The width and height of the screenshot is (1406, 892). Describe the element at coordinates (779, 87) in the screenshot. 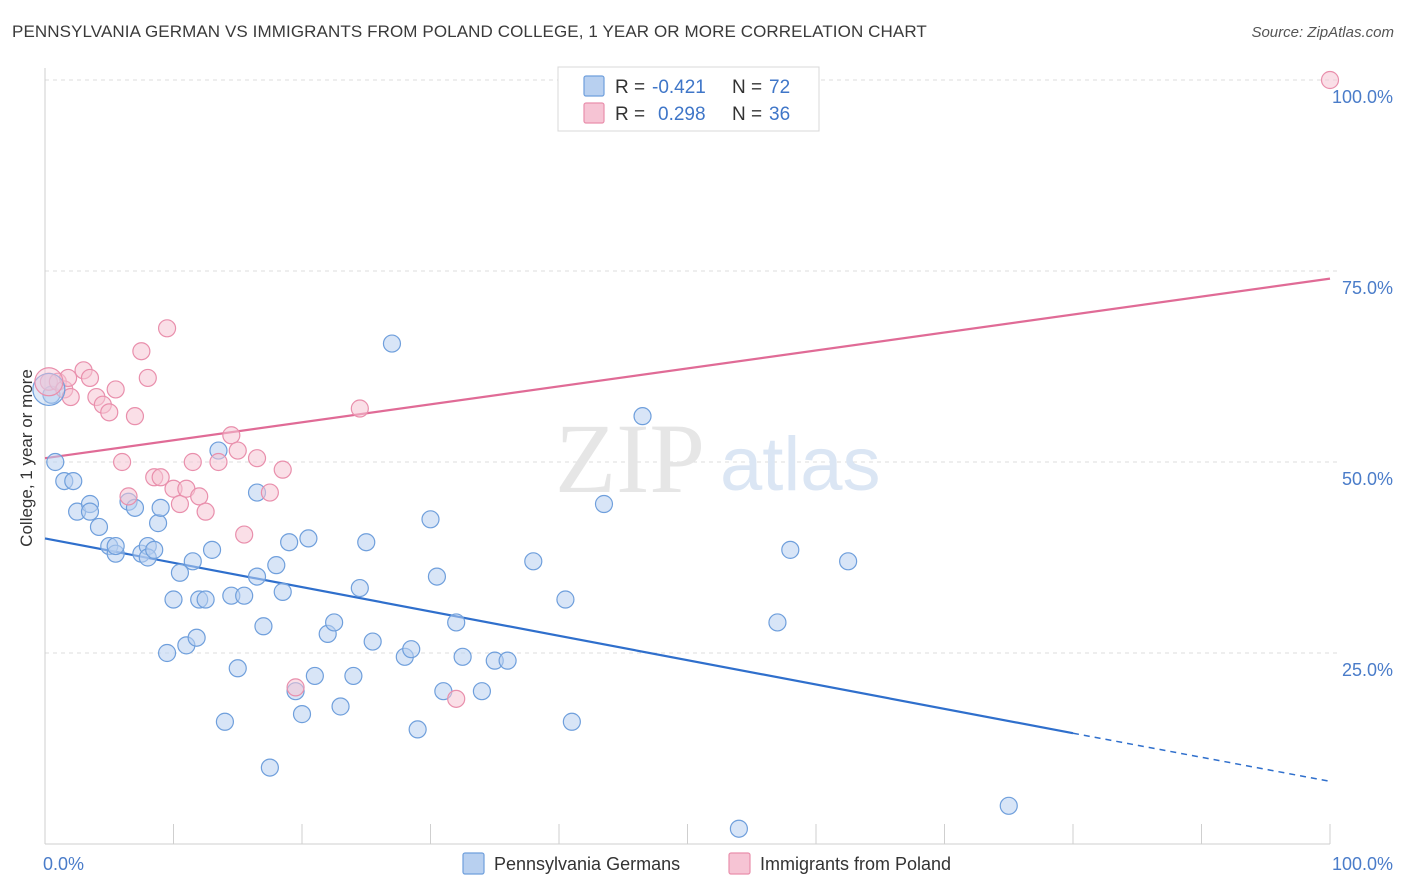

I see `legend-n-value-blue: 72` at that location.